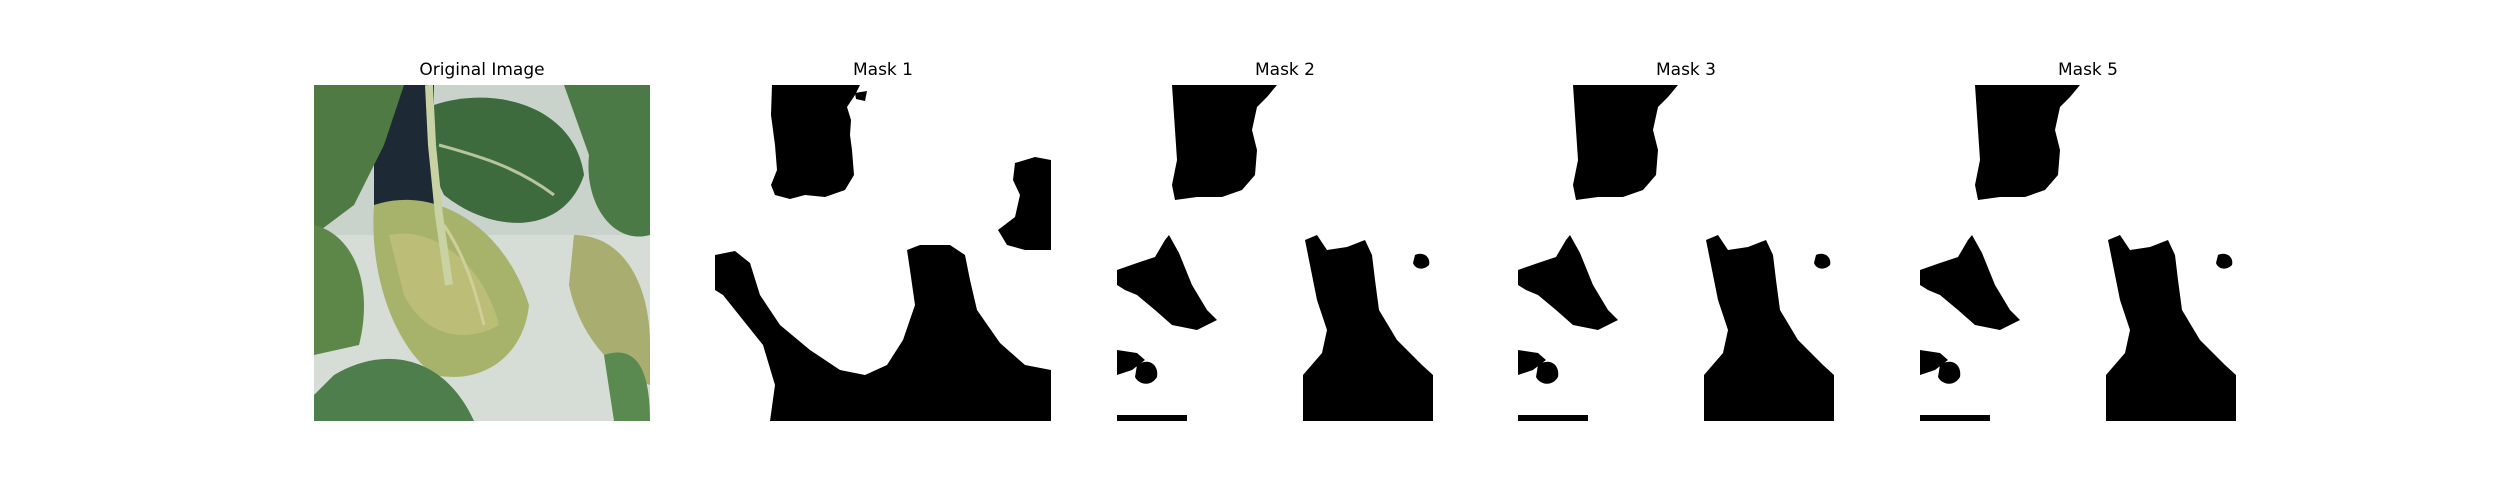  I want to click on original-image, so click(482, 253).